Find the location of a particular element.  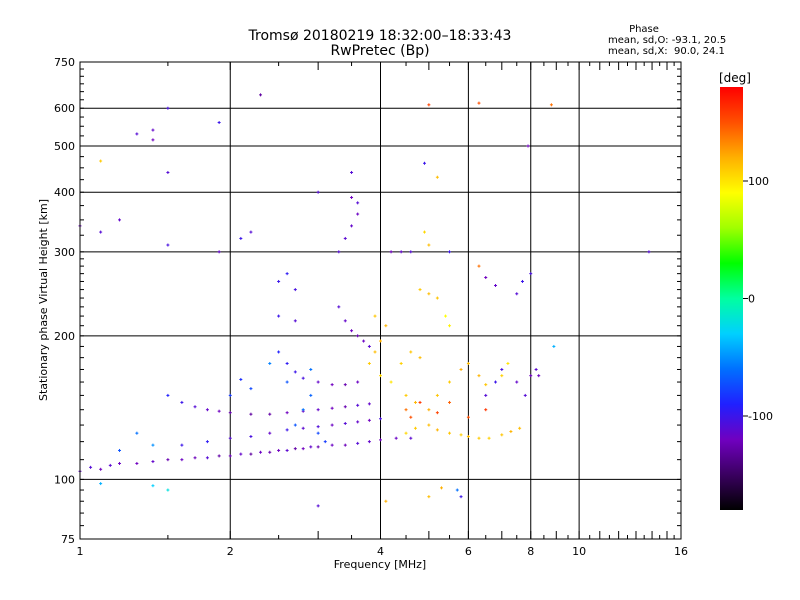

chart-title: Tromsø 20180219 18:32:00–18:33:43 is located at coordinates (380, 36).